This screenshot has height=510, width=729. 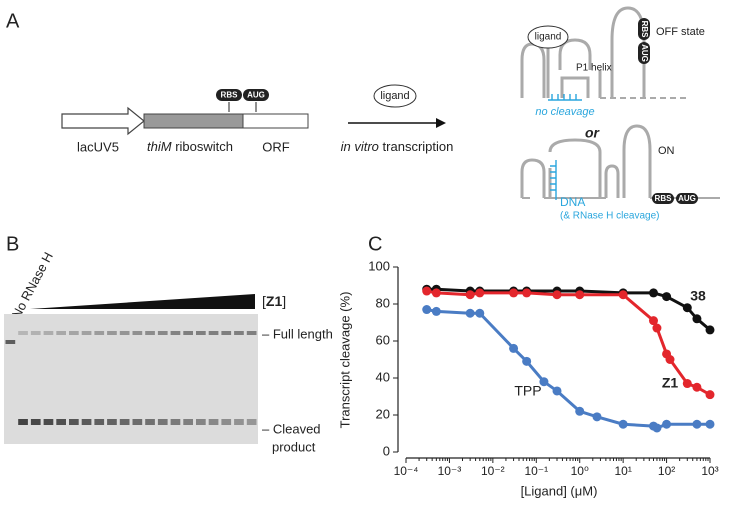 I want to click on riboswitch-label: thiM riboswitch, so click(x=190, y=146).